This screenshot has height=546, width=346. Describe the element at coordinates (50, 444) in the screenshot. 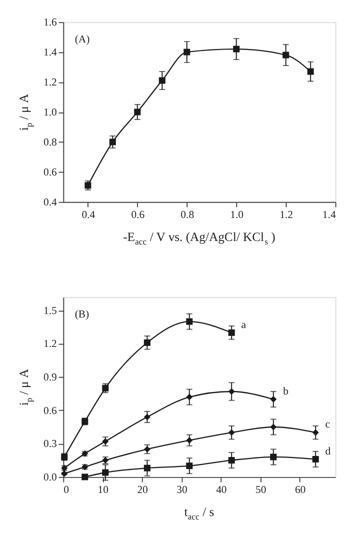

I see `y-tick-label: 0.3` at that location.